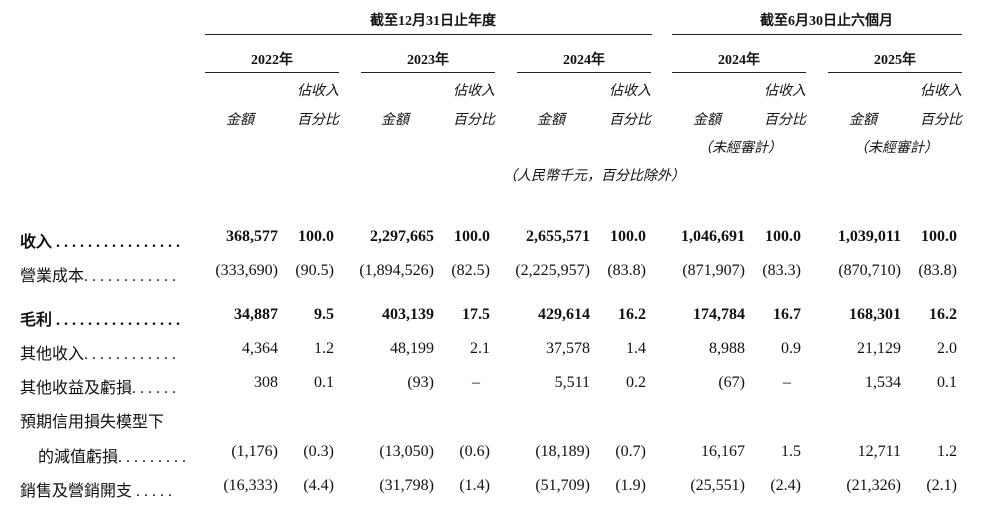 Image resolution: width=989 pixels, height=510 pixels. Describe the element at coordinates (941, 485) in the screenshot. I see `percent-cell: (2.1)` at that location.